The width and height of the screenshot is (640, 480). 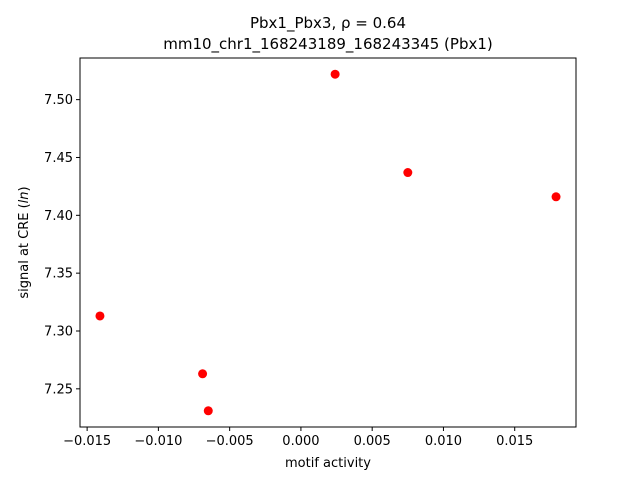 What do you see at coordinates (24, 250) in the screenshot?
I see `y-axis-label-prefix: signal at CRE (` at bounding box center [24, 250].